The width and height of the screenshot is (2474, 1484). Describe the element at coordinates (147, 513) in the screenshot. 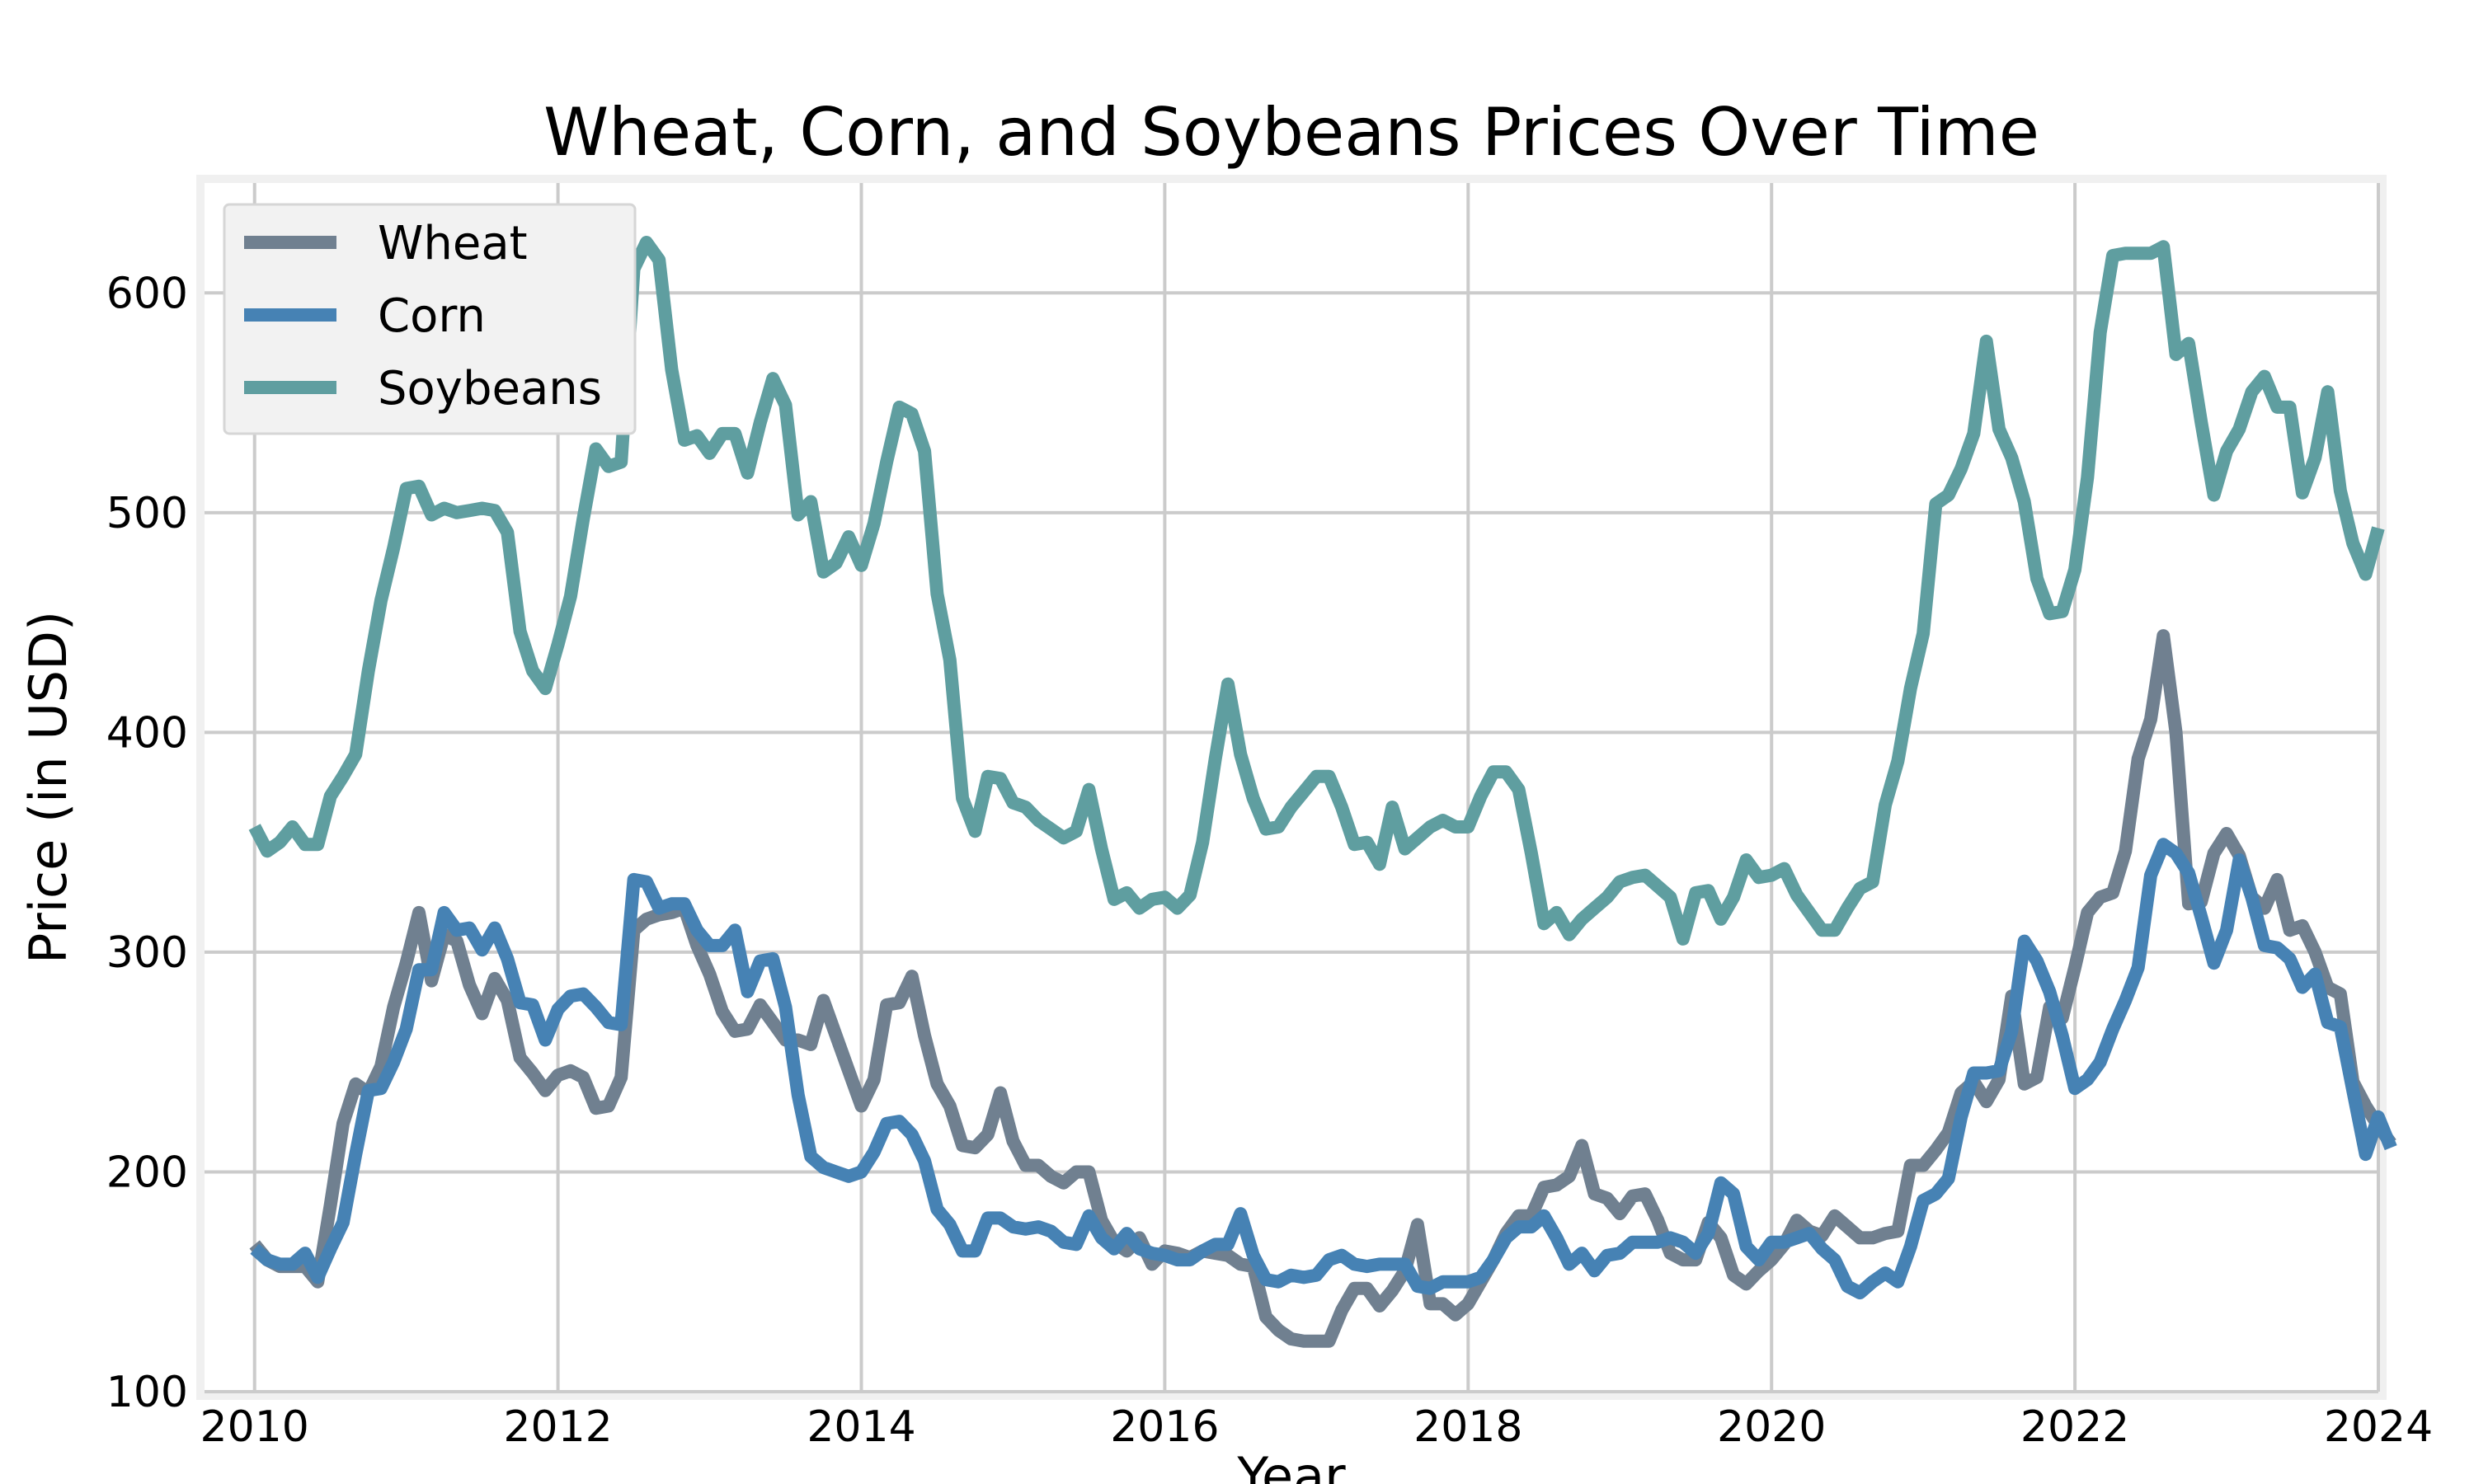

I see `y-tick-label: 500` at that location.